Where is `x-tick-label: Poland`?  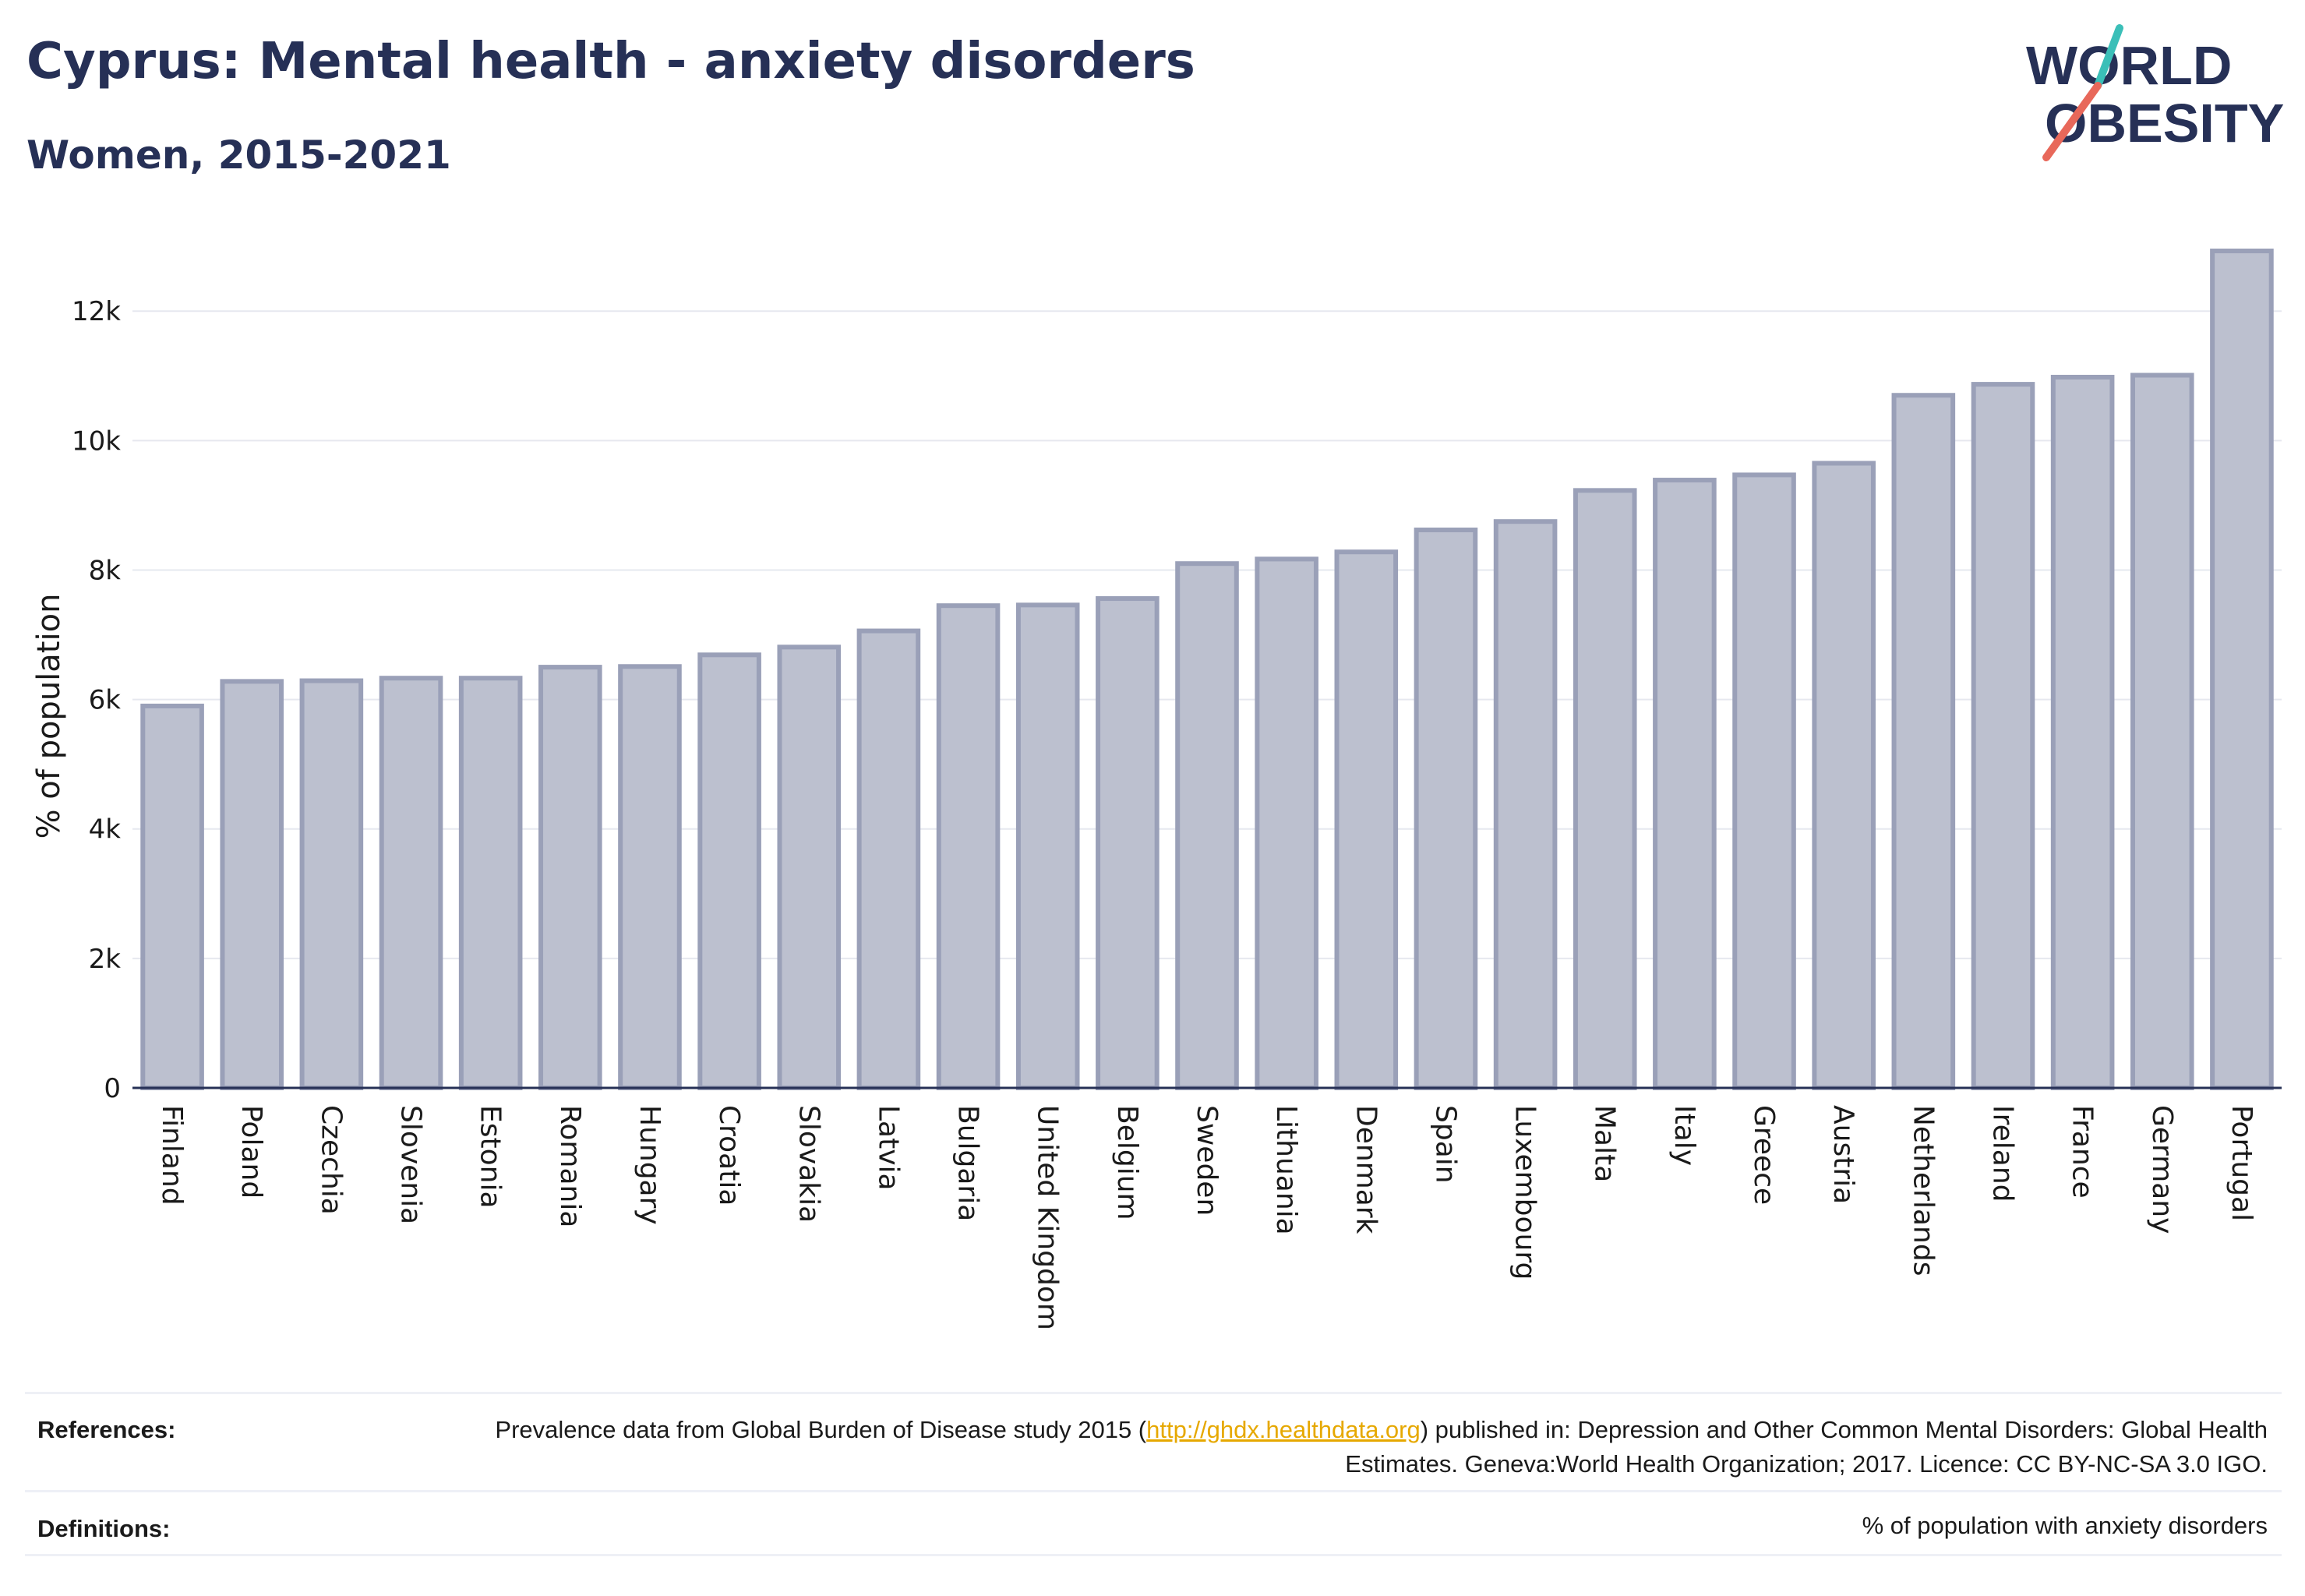
x-tick-label: Poland is located at coordinates (251, 1152).